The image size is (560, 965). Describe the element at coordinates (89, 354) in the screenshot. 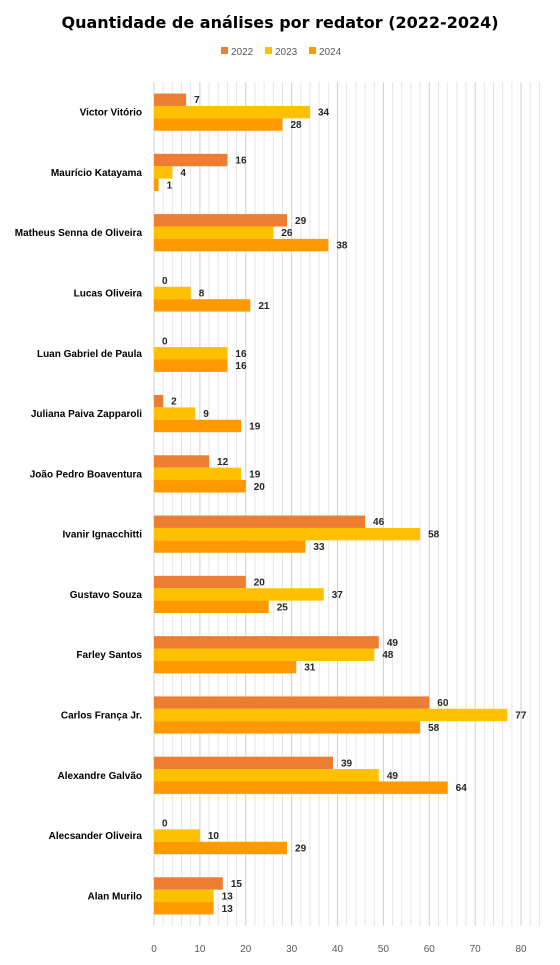

I see `category-label: Luan Gabriel de Paula` at that location.